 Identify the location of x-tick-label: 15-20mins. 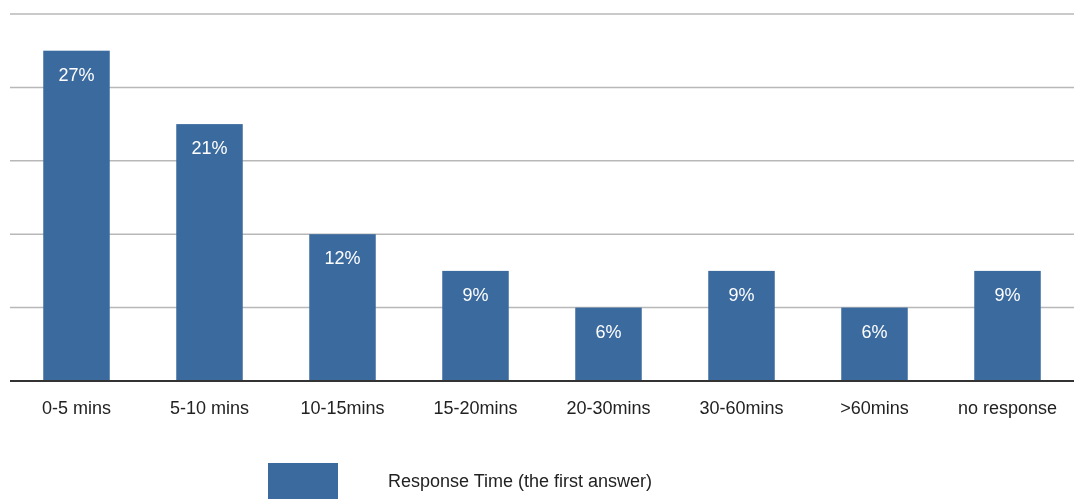
(475, 408).